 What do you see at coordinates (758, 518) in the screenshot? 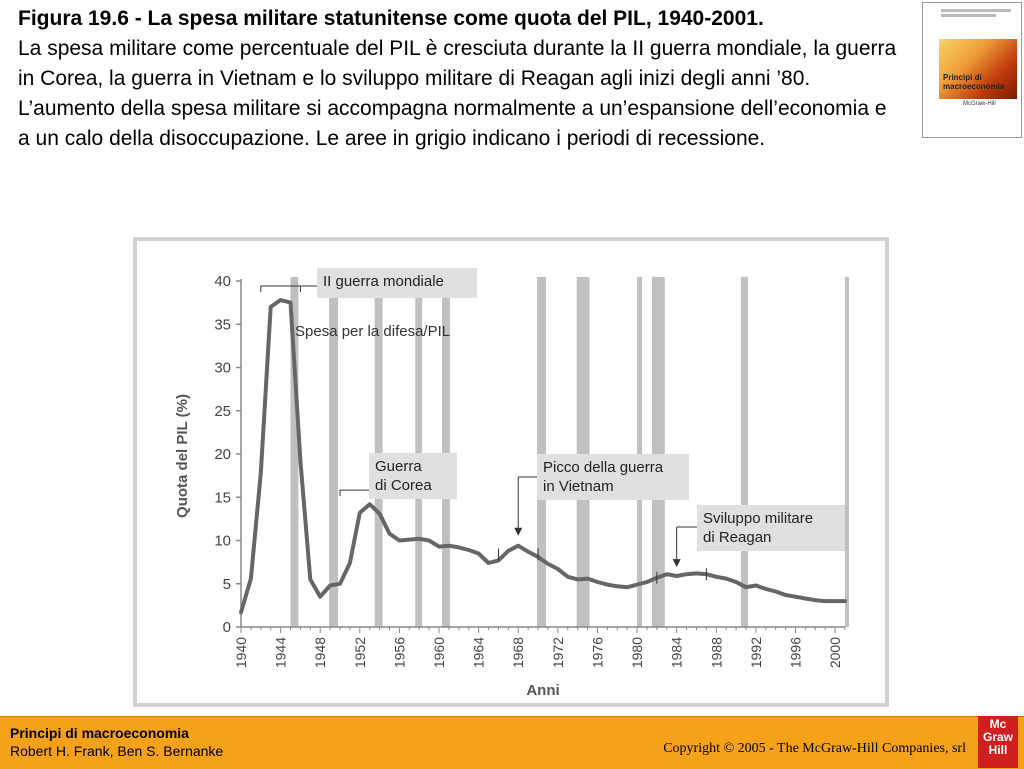
I see `callout-reagan-text: Sviluppo militare` at bounding box center [758, 518].